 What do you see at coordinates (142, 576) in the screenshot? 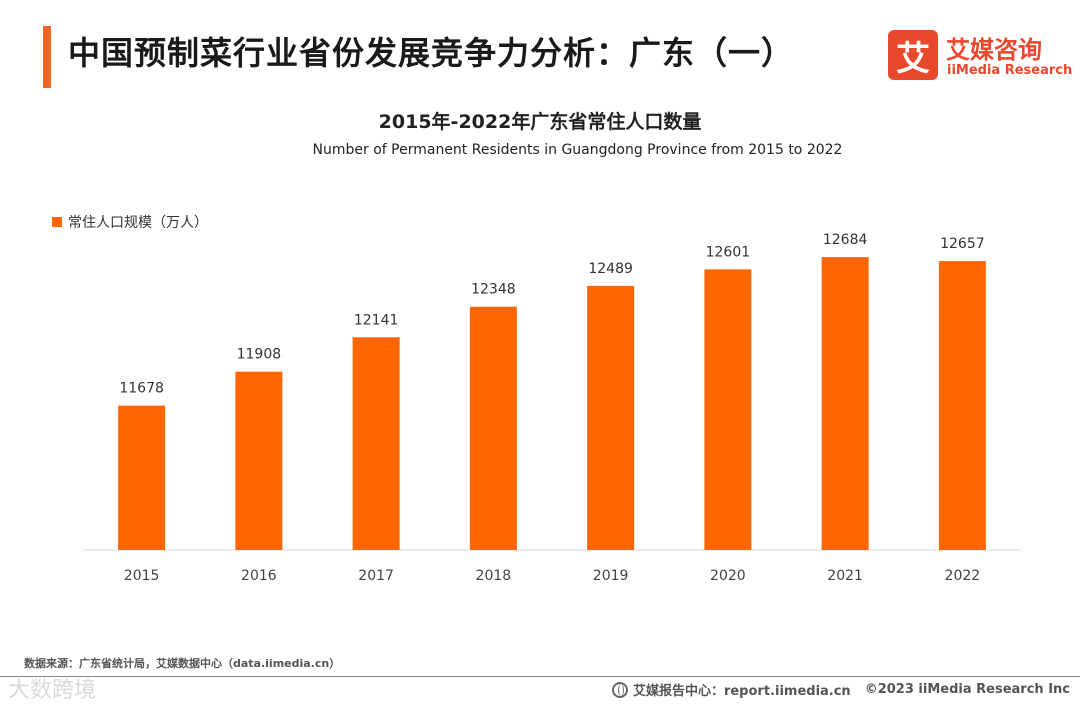
I see `x-tick-label-2015: 2015` at bounding box center [142, 576].